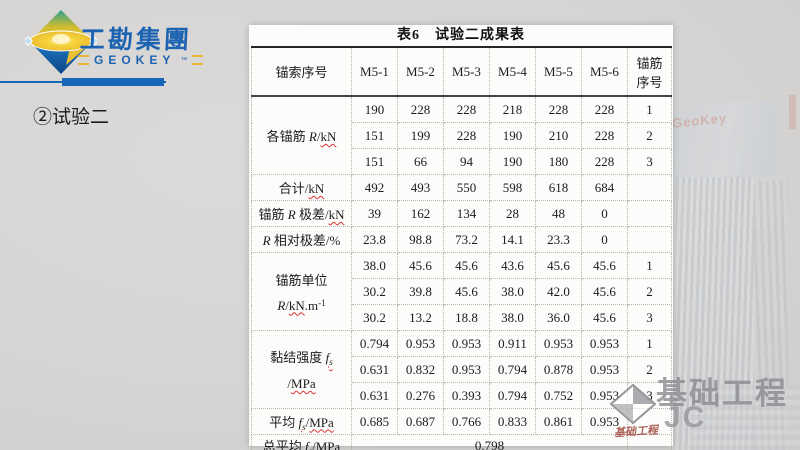  I want to click on building-top-block, so click(720, 142).